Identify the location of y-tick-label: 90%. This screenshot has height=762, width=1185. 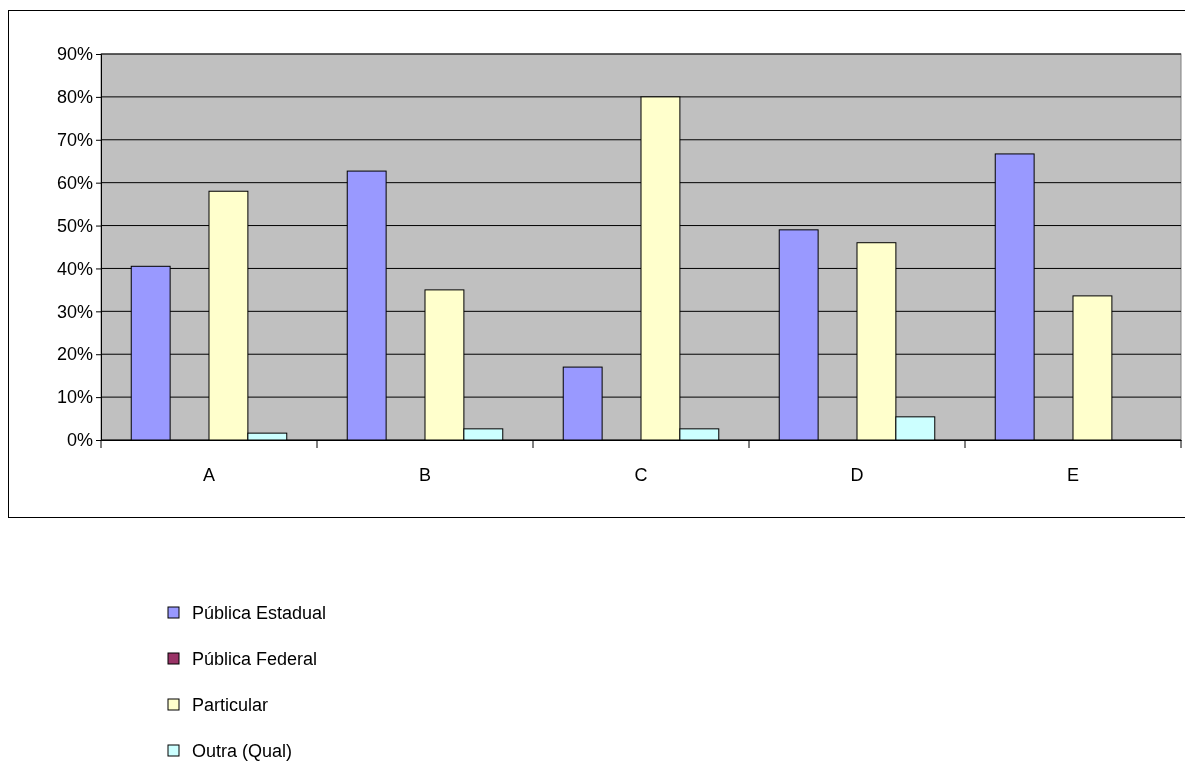
(74, 54).